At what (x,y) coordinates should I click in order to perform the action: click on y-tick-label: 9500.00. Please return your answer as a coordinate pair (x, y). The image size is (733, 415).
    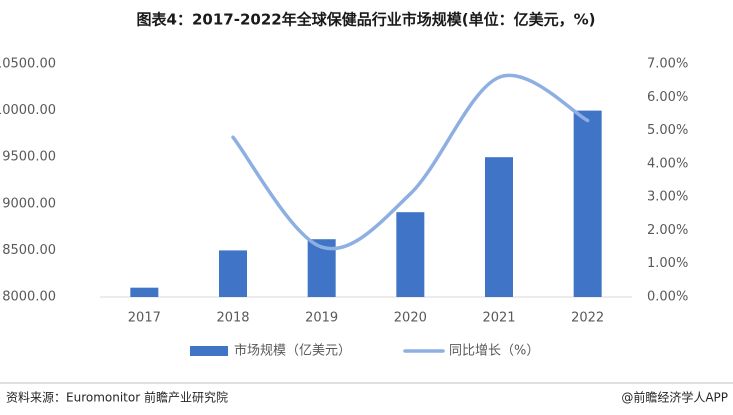
    Looking at the image, I should click on (29, 157).